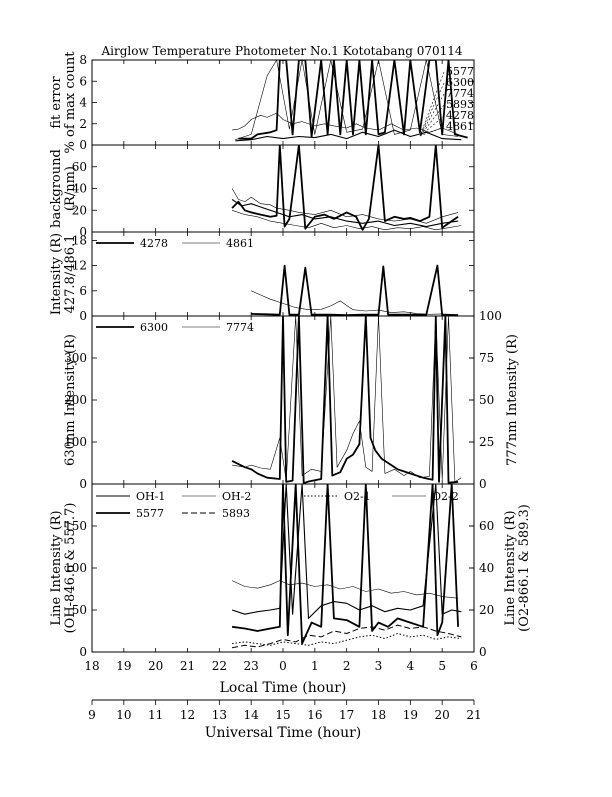 The height and width of the screenshot is (797, 612). What do you see at coordinates (357, 496) in the screenshot?
I see `legend-label-O2-1: O2-1` at bounding box center [357, 496].